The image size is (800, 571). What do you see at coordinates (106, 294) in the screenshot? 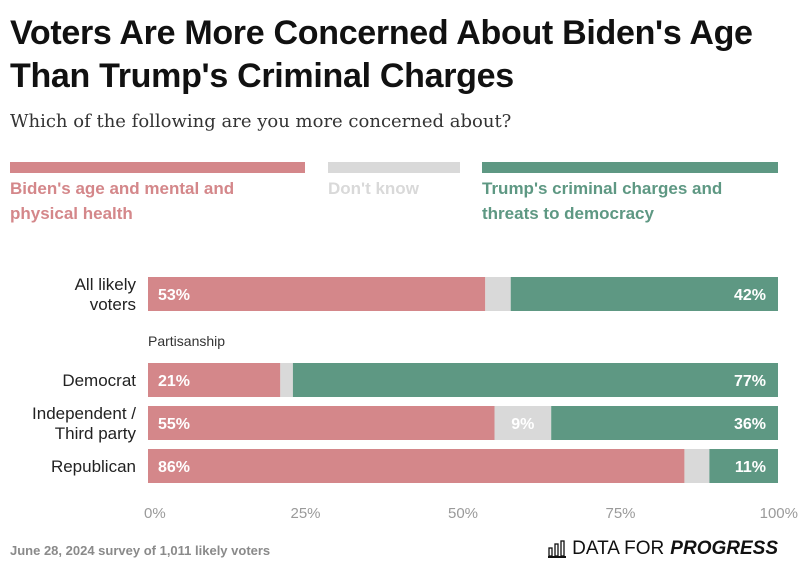
I see `category-label: All likely voters` at bounding box center [106, 294].